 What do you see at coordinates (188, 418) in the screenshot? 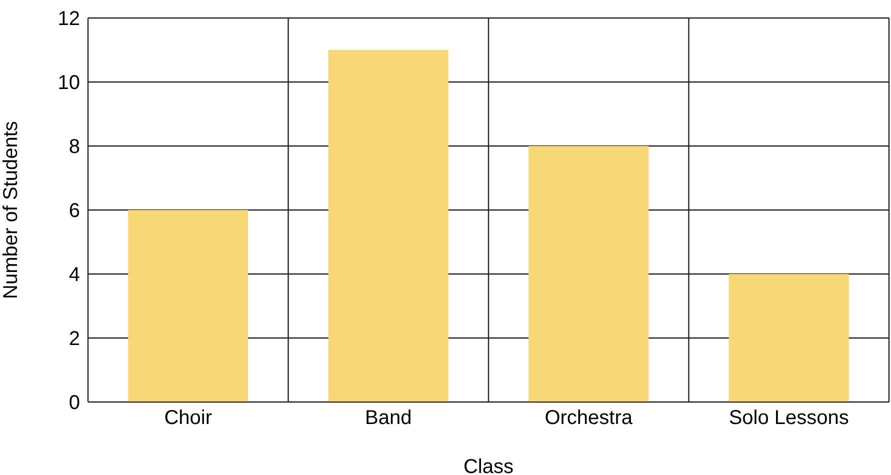
I see `x-tick-label: Choir` at bounding box center [188, 418].